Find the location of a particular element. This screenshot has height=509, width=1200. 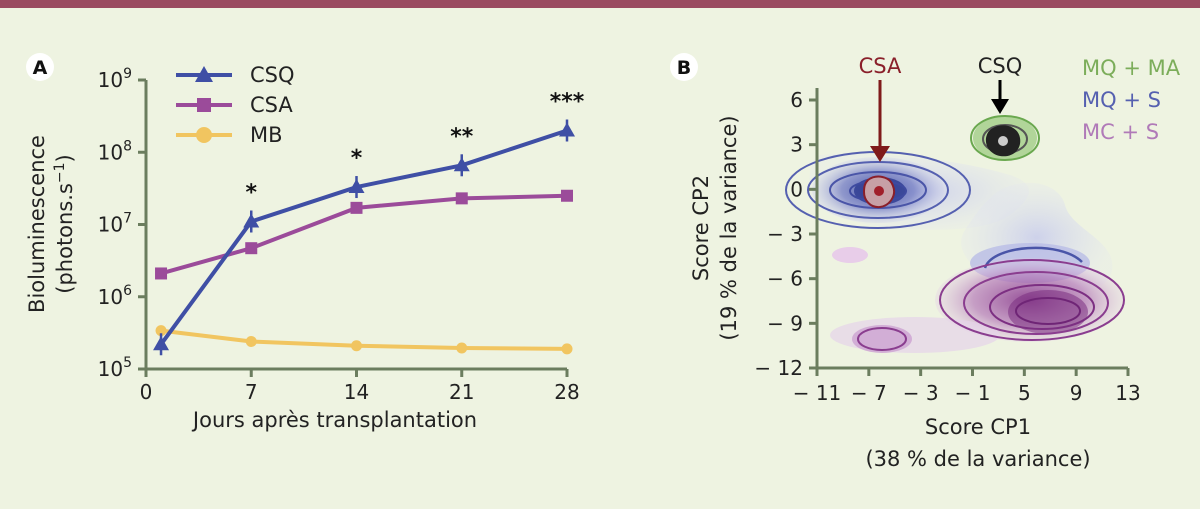

a-x-axis-title: Jours après transplantation is located at coordinates (334, 420).